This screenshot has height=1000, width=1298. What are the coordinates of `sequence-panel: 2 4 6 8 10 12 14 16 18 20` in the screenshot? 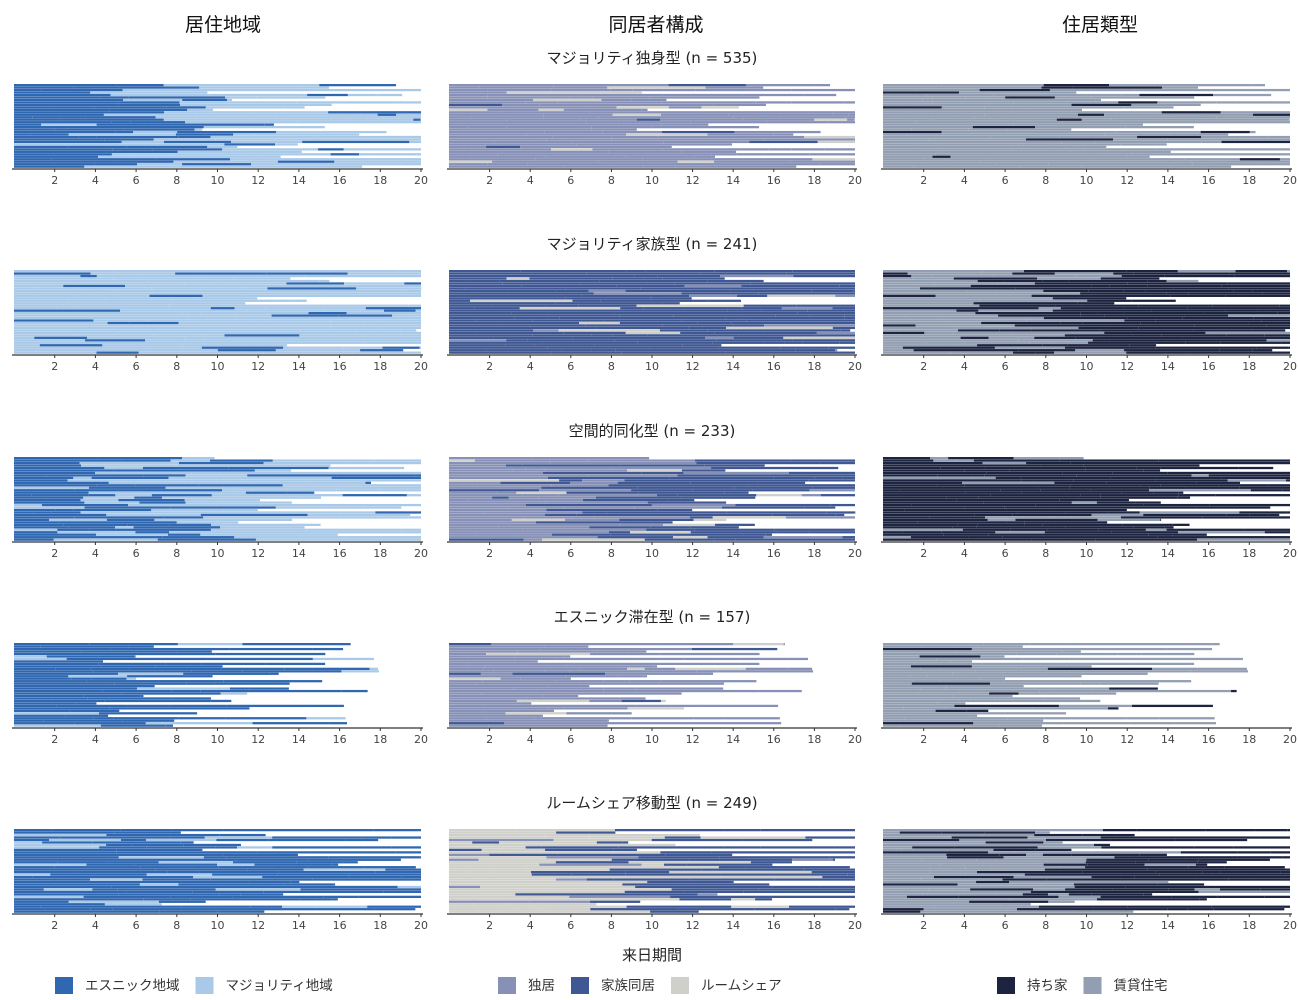 It's located at (654, 694).